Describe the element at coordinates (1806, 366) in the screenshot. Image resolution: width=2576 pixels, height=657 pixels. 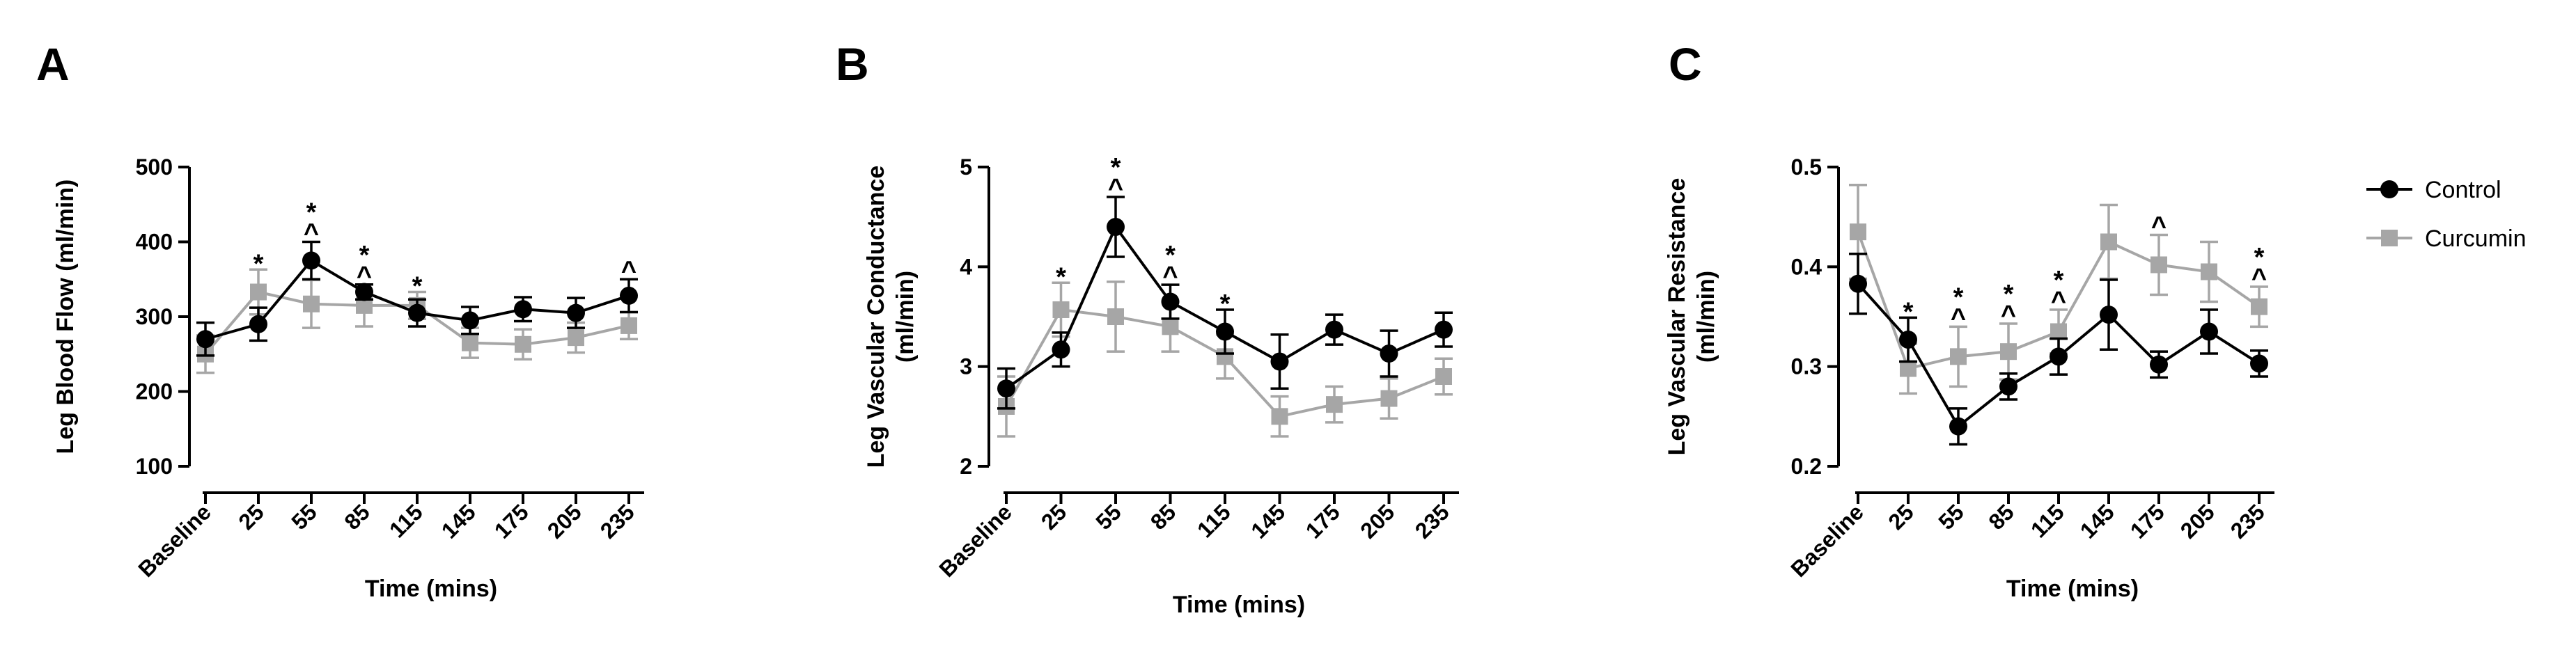
I see `y-tick-label: 0.3` at that location.